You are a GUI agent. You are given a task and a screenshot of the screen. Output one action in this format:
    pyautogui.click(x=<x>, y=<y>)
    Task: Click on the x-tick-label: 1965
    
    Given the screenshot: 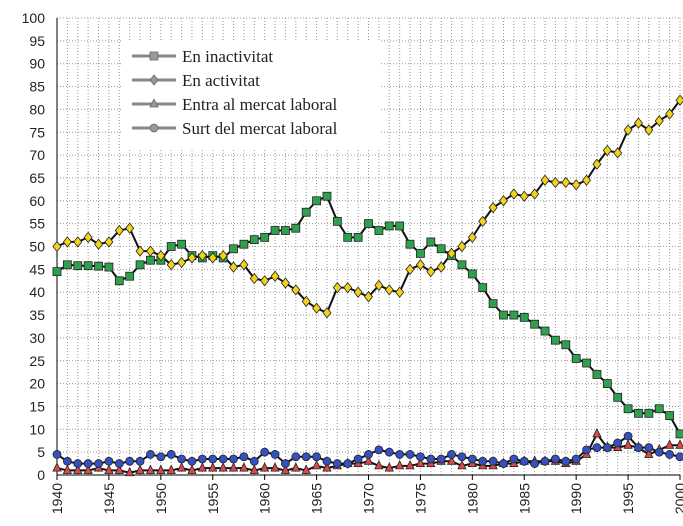 What is the action you would take?
    pyautogui.click(x=317, y=498)
    